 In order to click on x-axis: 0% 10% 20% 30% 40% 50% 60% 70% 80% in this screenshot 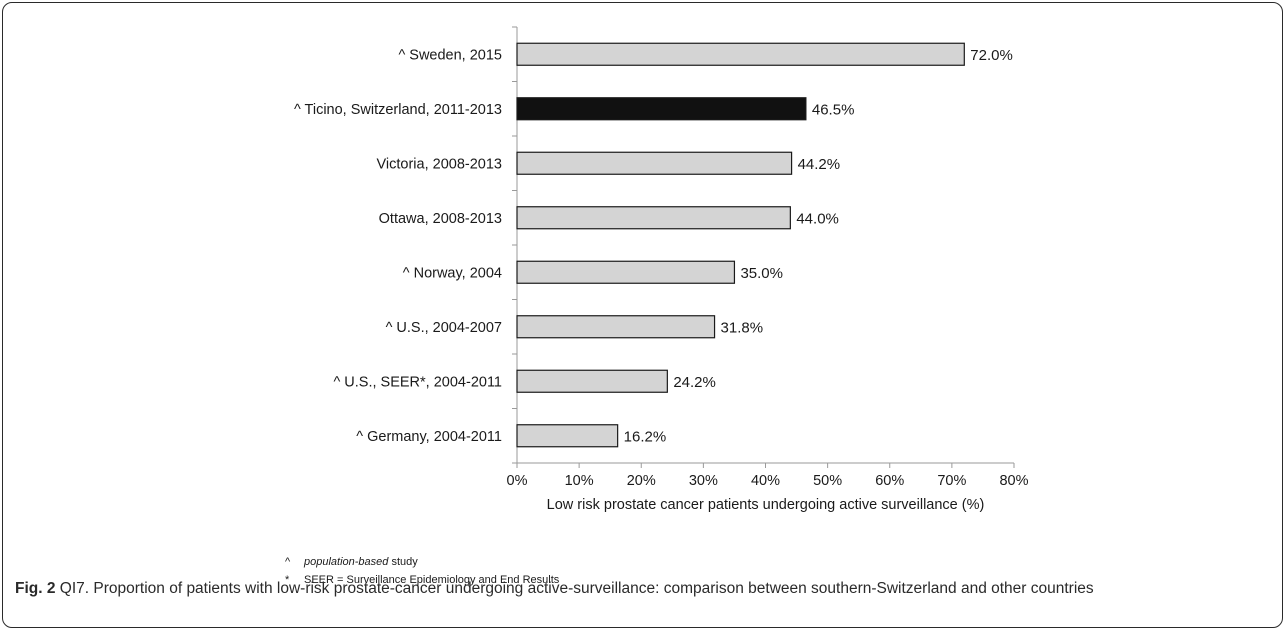, I will do `click(768, 475)`.